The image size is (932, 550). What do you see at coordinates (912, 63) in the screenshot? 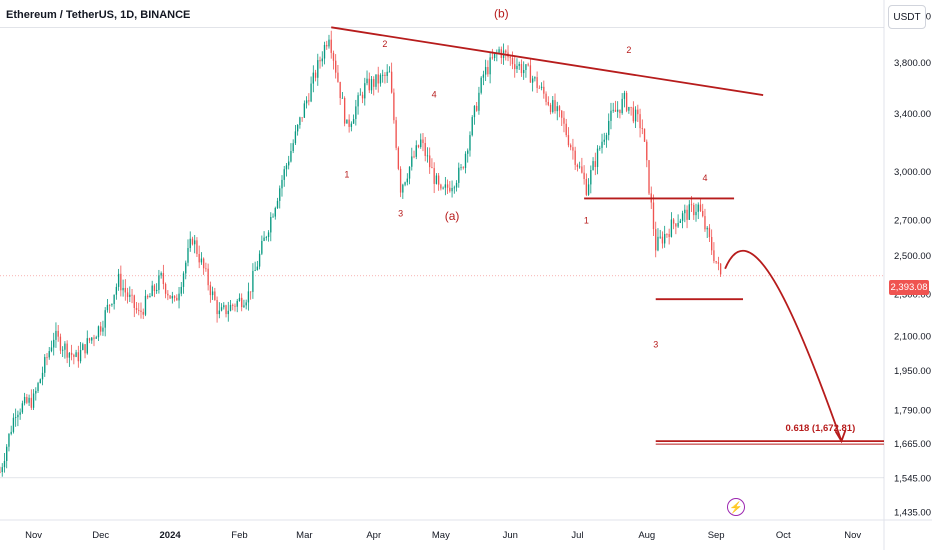
I see `y-tick-label: 3,800.00` at bounding box center [912, 63].